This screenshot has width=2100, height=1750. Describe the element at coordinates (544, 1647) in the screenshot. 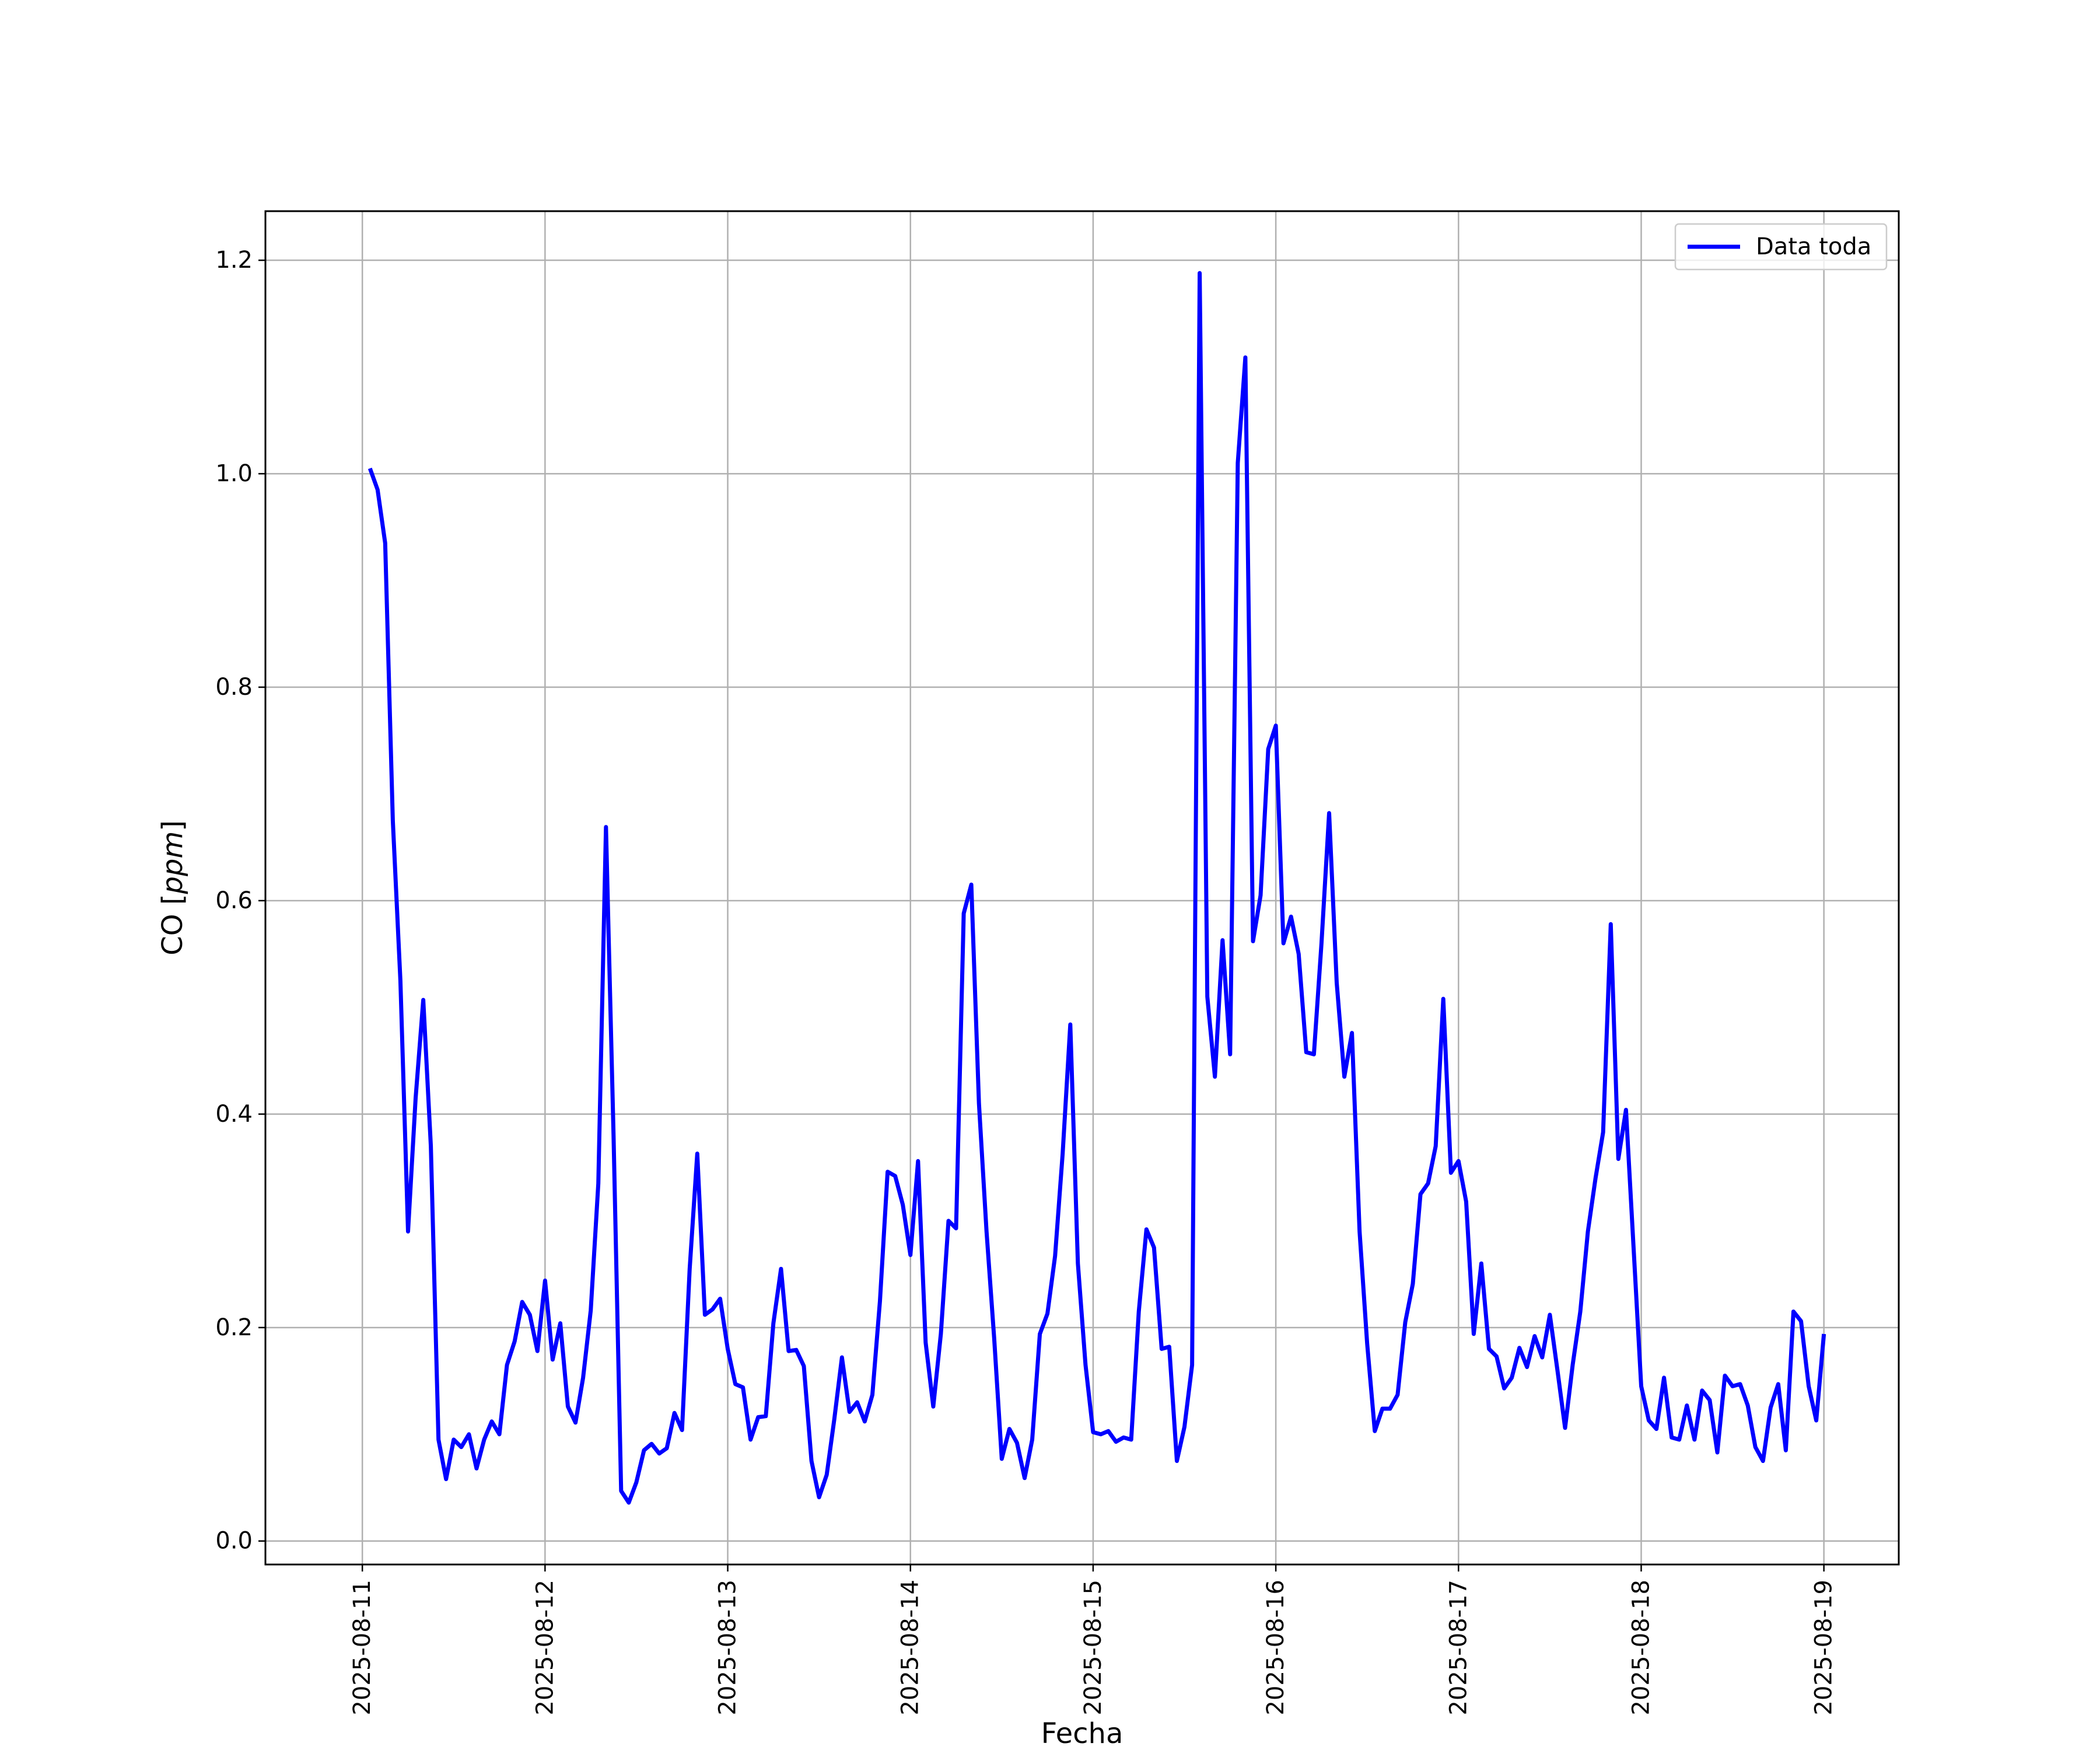

I see `x-tick-label: 2025-08-12` at that location.